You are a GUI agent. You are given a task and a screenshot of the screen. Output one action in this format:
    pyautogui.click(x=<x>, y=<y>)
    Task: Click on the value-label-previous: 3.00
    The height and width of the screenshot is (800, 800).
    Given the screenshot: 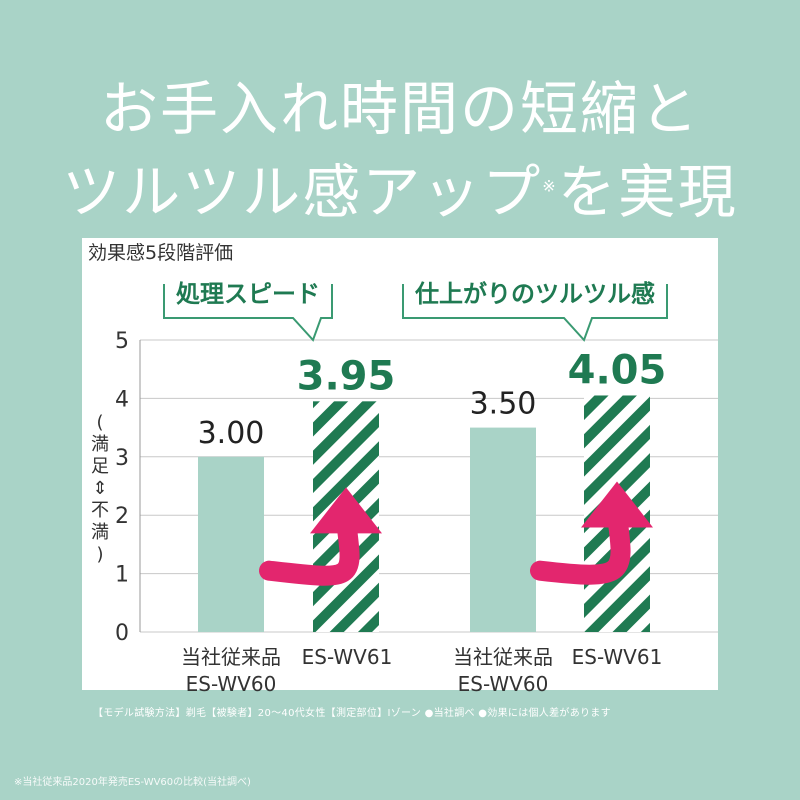 What is the action you would take?
    pyautogui.click(x=231, y=433)
    